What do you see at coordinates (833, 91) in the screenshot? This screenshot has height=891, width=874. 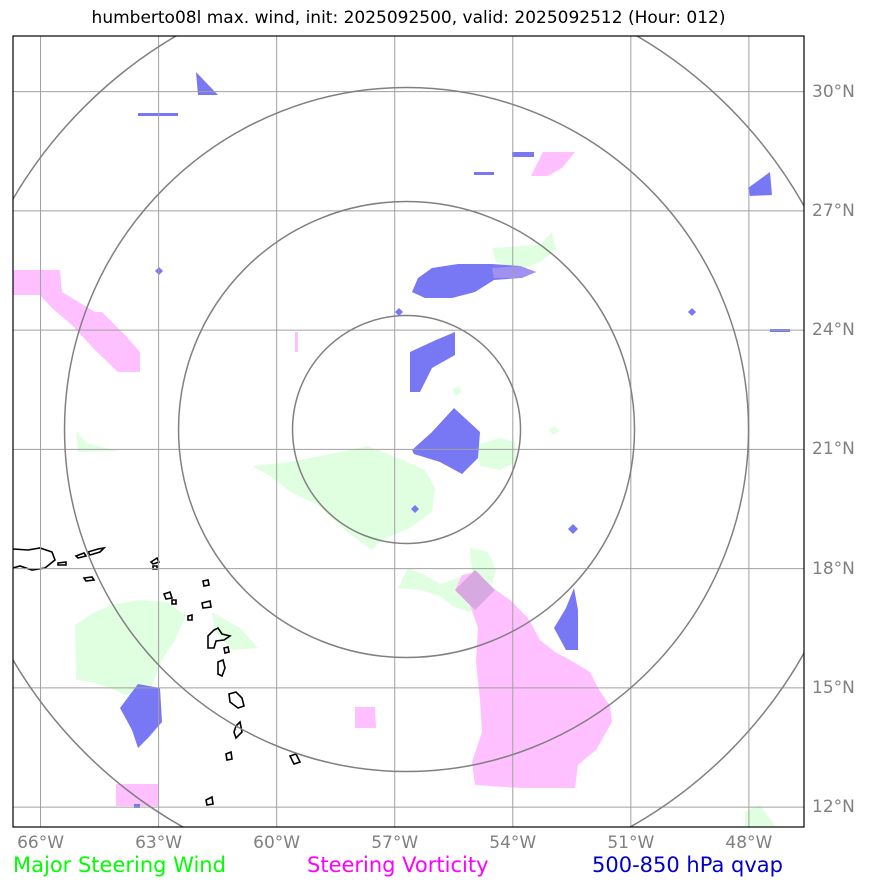 I see `lat-tick-label: 30°N` at bounding box center [833, 91].